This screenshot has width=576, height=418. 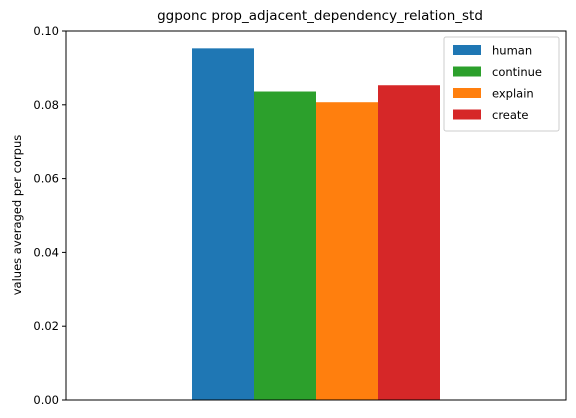 I want to click on bar-continue, so click(x=285, y=246).